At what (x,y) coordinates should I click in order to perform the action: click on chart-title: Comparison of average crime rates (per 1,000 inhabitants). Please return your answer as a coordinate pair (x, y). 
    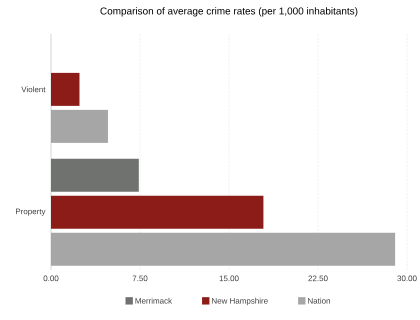
    Looking at the image, I should click on (229, 11).